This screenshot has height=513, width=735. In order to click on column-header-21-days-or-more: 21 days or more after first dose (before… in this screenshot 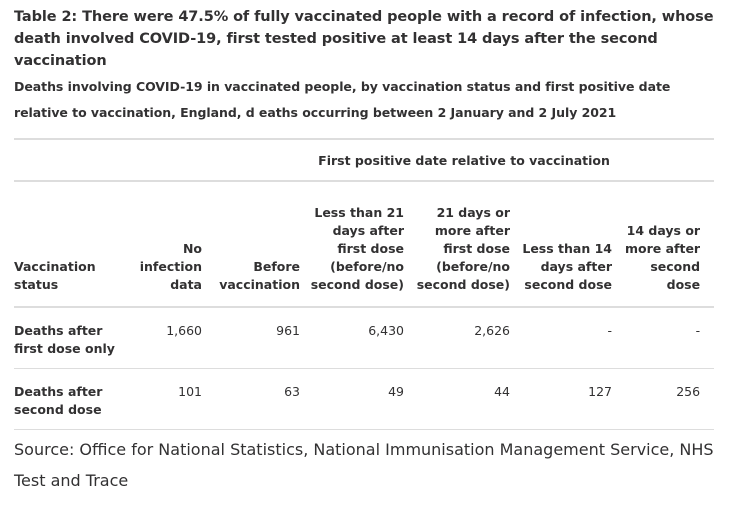, I will do `click(457, 244)`.